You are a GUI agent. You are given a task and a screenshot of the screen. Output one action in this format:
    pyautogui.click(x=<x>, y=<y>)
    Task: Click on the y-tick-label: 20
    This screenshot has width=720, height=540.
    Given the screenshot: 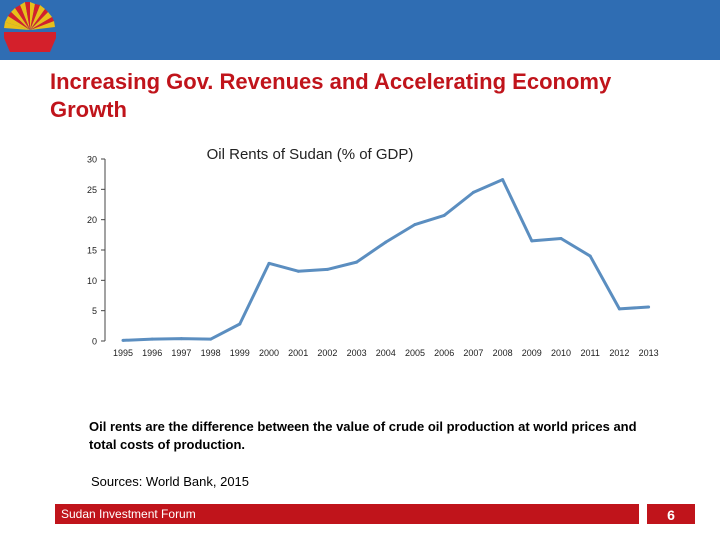 What is the action you would take?
    pyautogui.click(x=92, y=220)
    